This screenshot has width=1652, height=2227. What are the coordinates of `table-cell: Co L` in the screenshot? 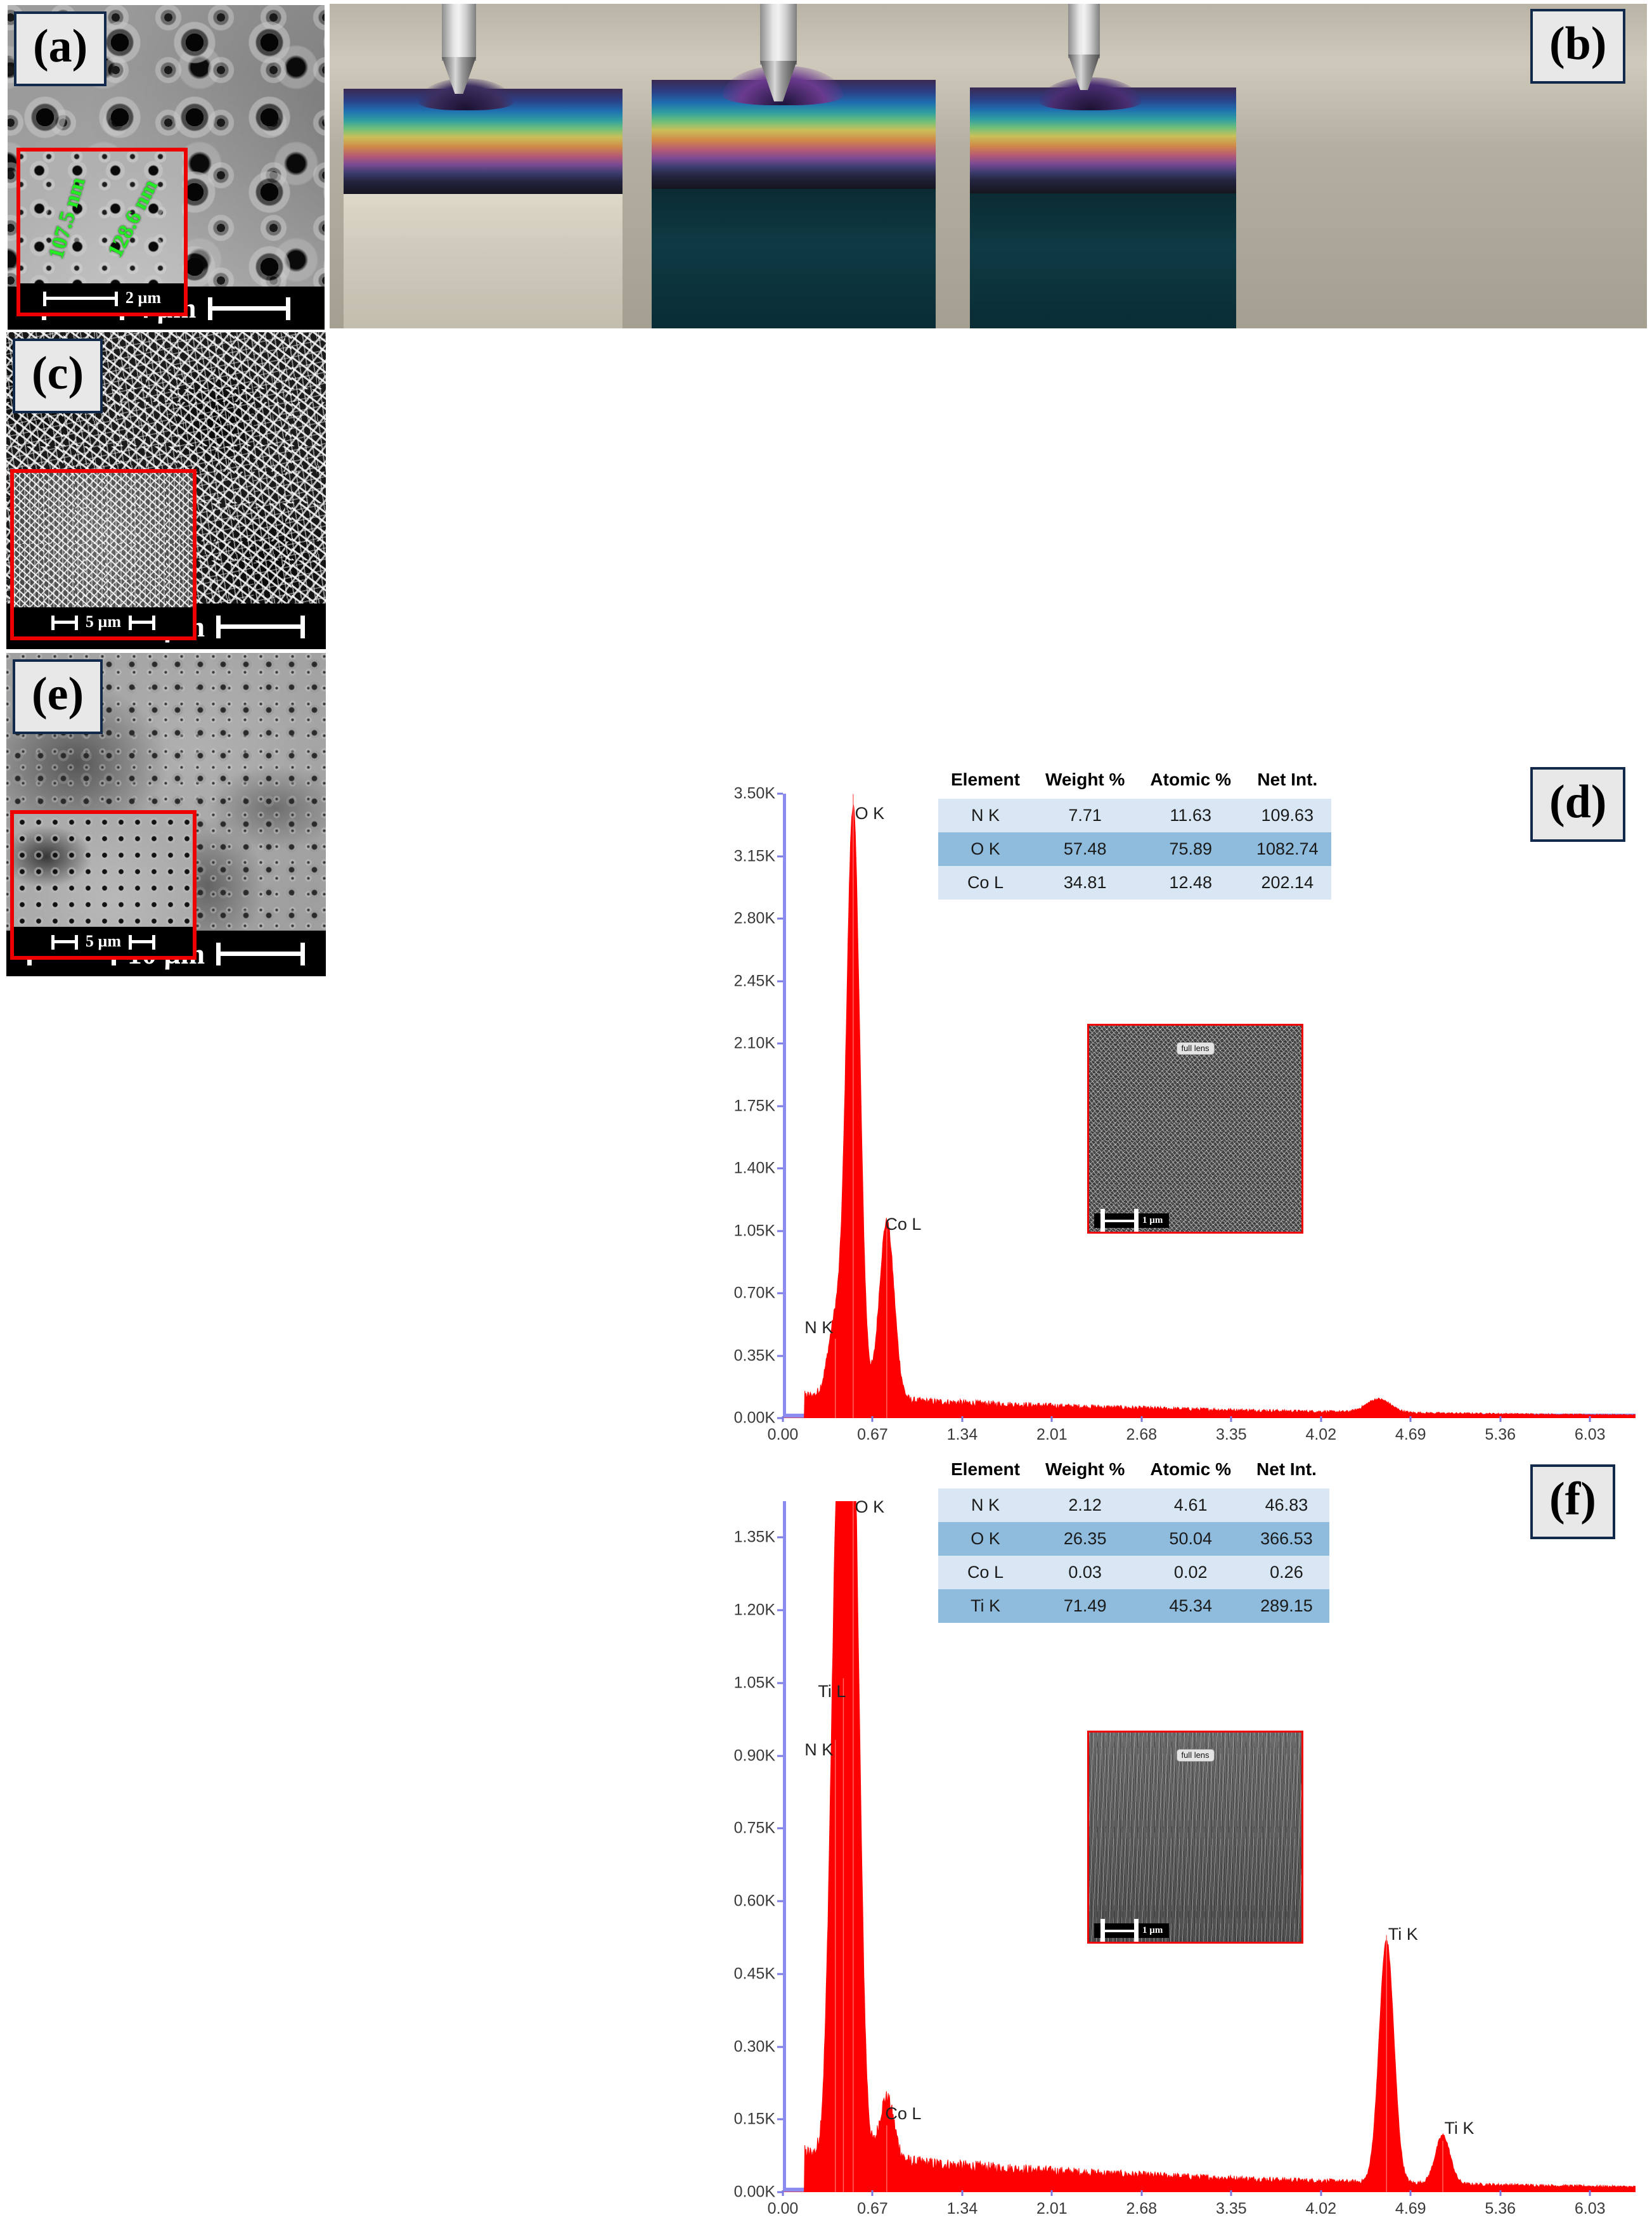 It's located at (985, 1572).